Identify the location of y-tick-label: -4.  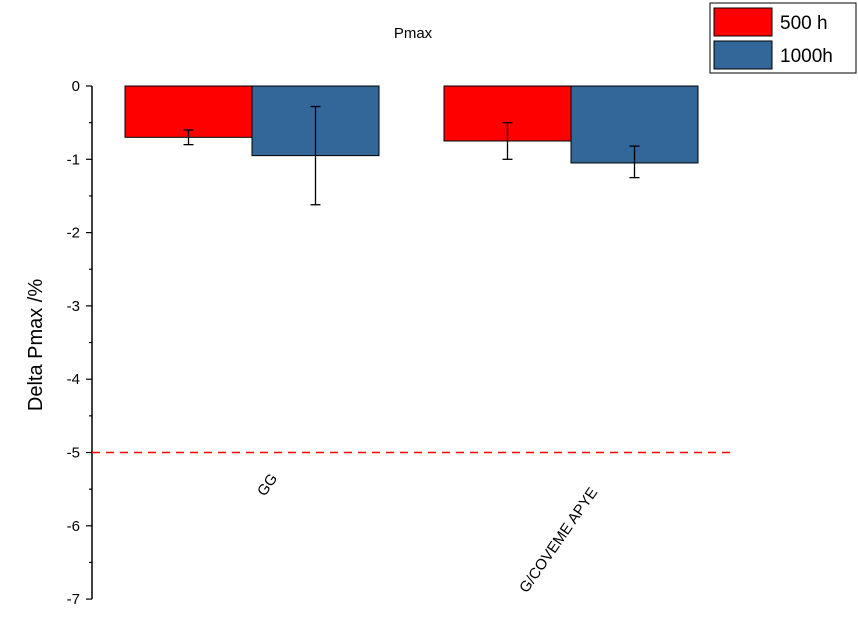
(73, 379).